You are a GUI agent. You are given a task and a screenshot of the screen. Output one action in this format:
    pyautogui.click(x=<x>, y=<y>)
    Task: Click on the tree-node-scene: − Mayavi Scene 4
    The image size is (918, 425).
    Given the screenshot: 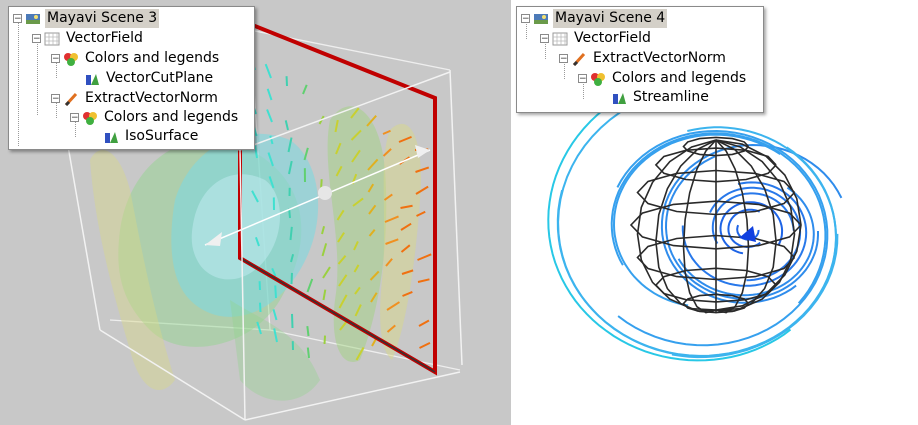 What is the action you would take?
    pyautogui.click(x=594, y=18)
    